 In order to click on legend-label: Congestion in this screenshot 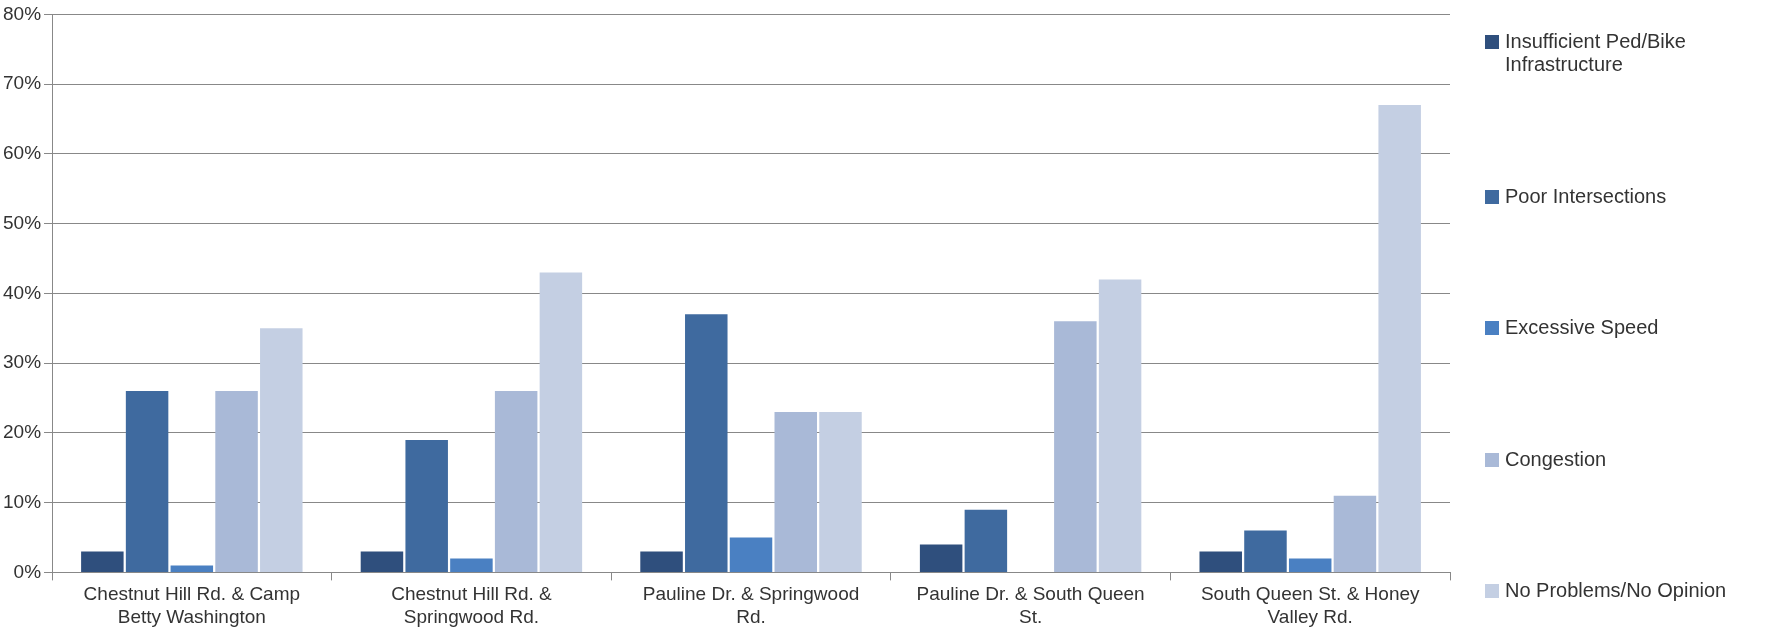, I will do `click(1556, 459)`.